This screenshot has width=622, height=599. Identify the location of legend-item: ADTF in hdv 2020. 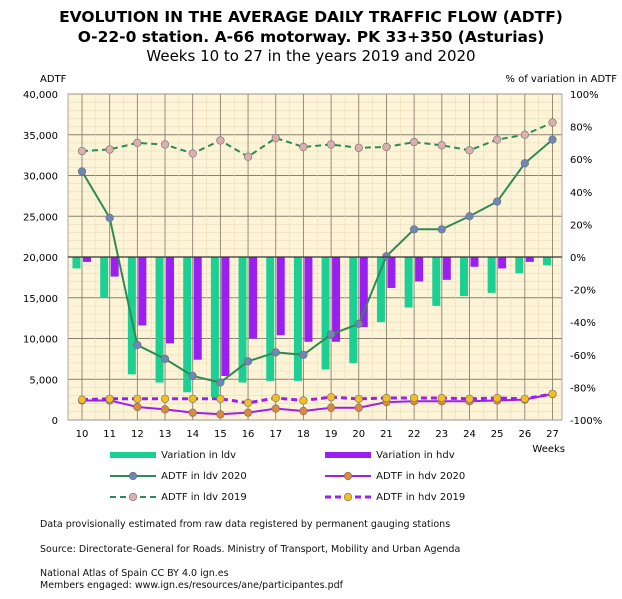
(395, 476).